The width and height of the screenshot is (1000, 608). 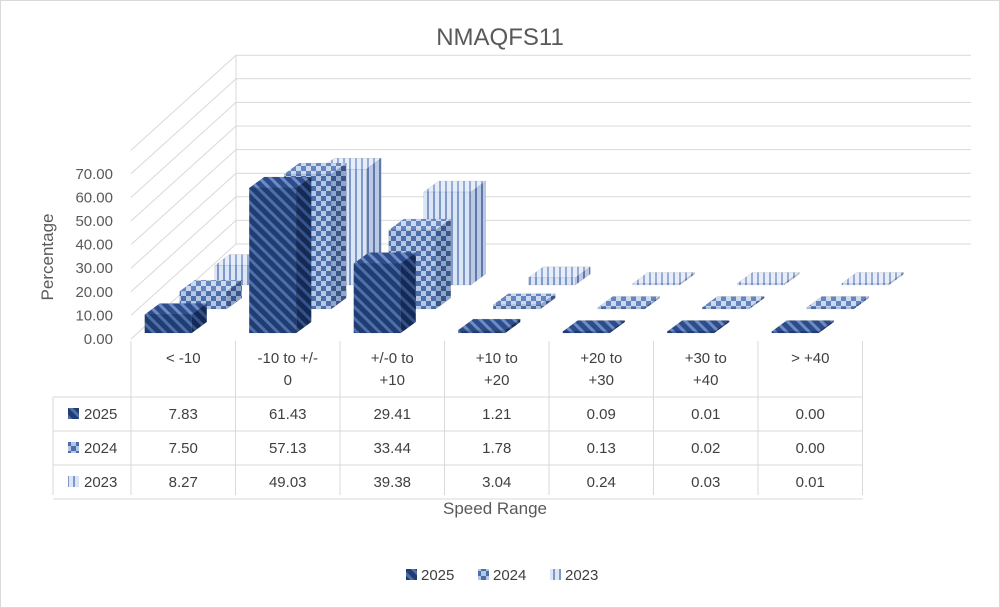 I want to click on table-cell: 57.13, so click(x=288, y=448).